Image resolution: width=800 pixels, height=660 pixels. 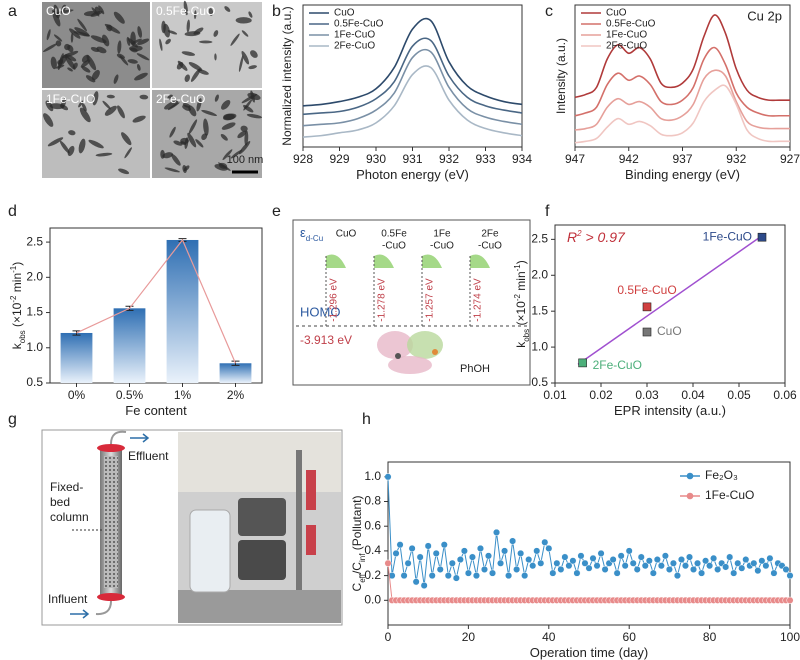 I want to click on label-part: ε, so click(x=303, y=232).